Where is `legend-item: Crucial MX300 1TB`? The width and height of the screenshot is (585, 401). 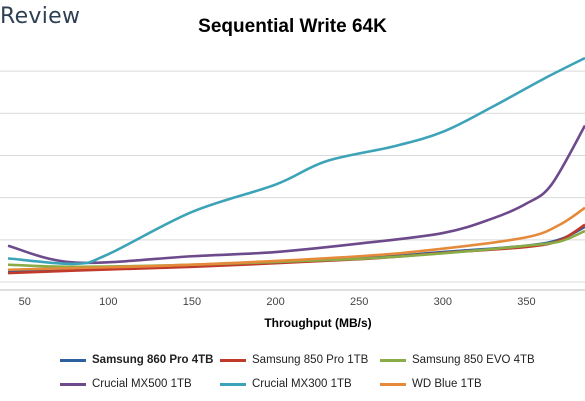
legend-item: Crucial MX300 1TB is located at coordinates (300, 384).